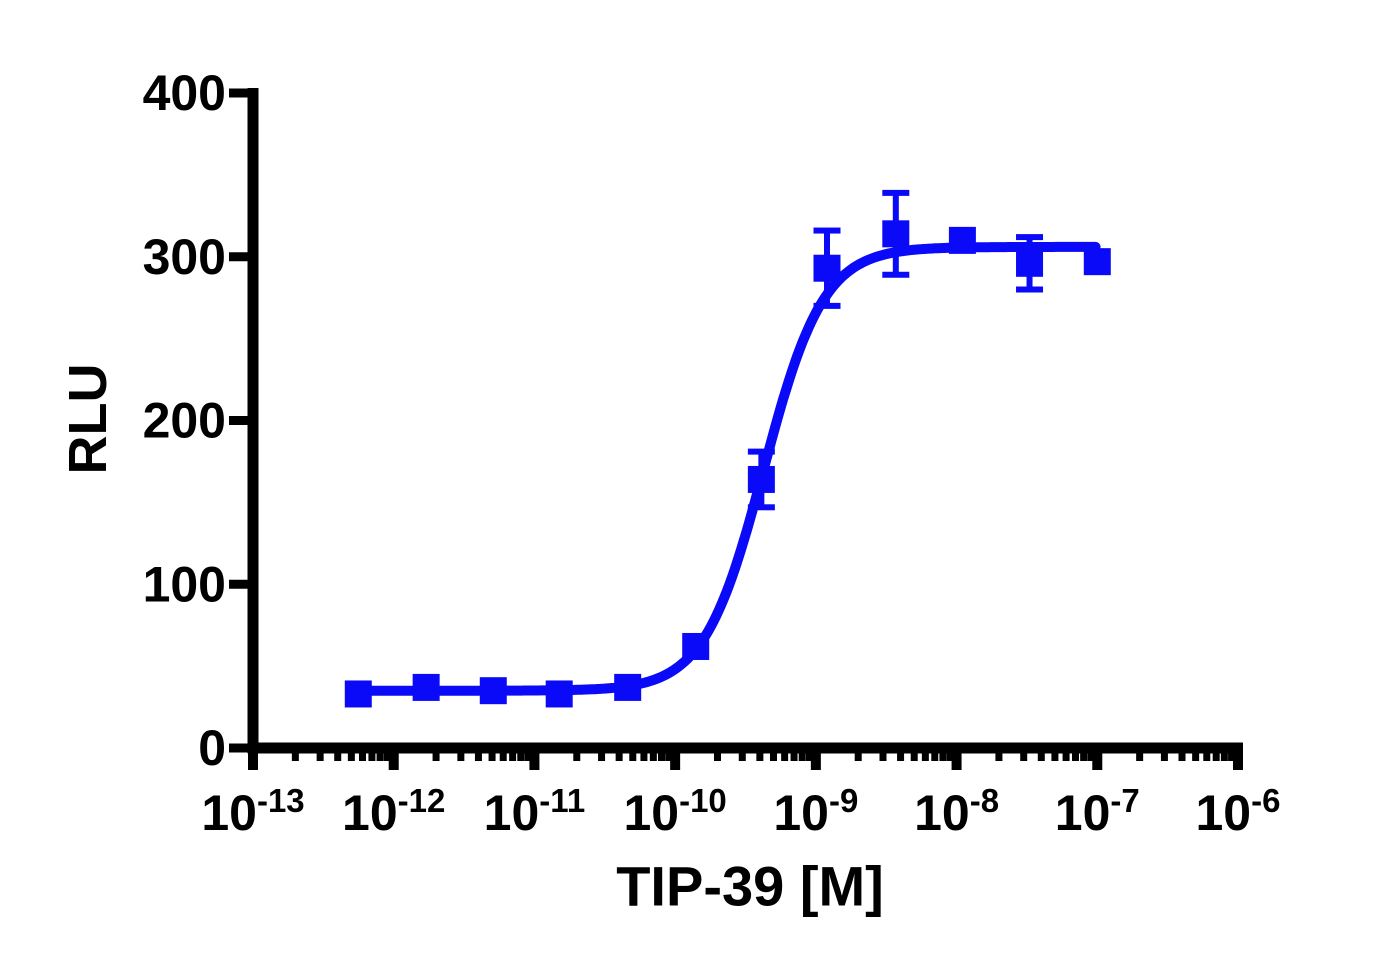 The image size is (1394, 958). I want to click on x-tick-label: 10⁻¹⁰, so click(674, 811).